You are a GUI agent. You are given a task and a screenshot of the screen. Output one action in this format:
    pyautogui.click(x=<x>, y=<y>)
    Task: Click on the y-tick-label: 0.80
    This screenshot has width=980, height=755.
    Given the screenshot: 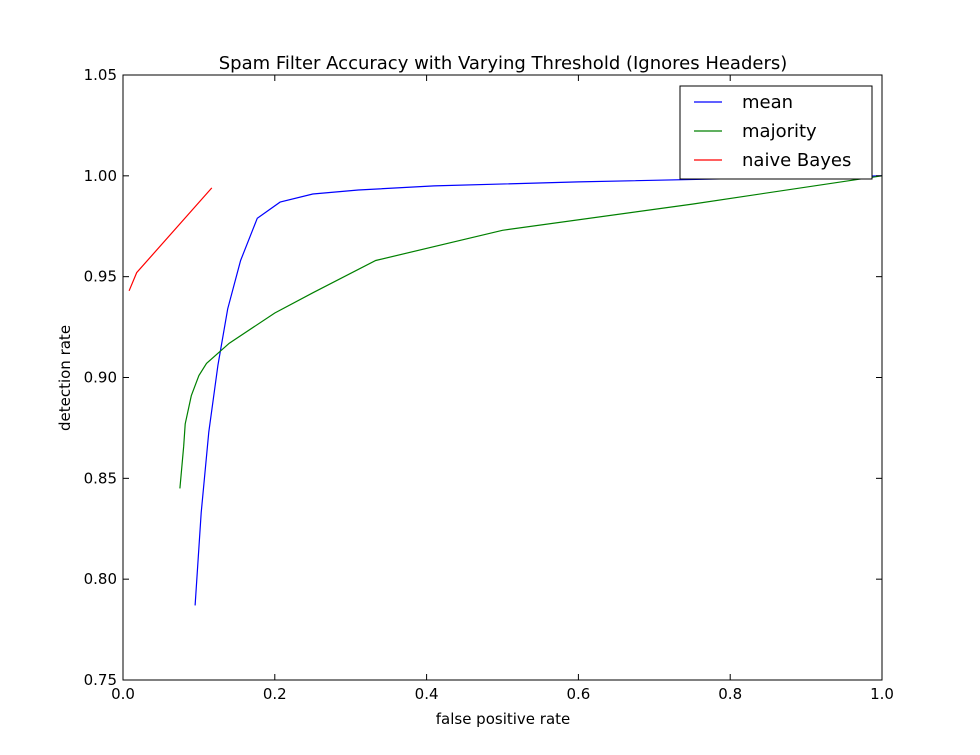 What is the action you would take?
    pyautogui.click(x=100, y=579)
    